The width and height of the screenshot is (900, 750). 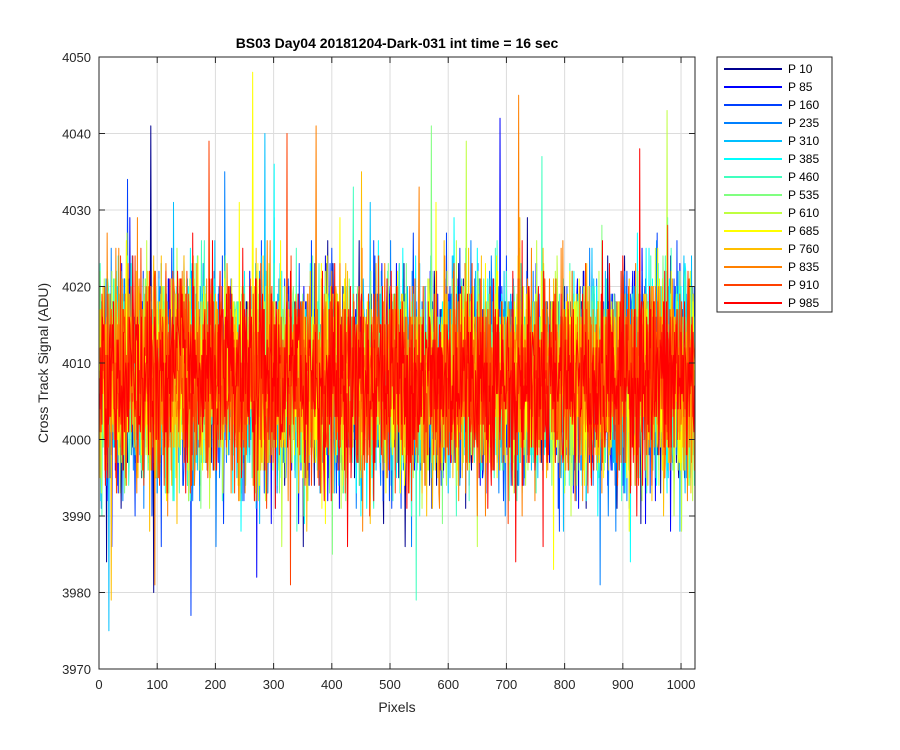 I want to click on legend-box, so click(x=774, y=184).